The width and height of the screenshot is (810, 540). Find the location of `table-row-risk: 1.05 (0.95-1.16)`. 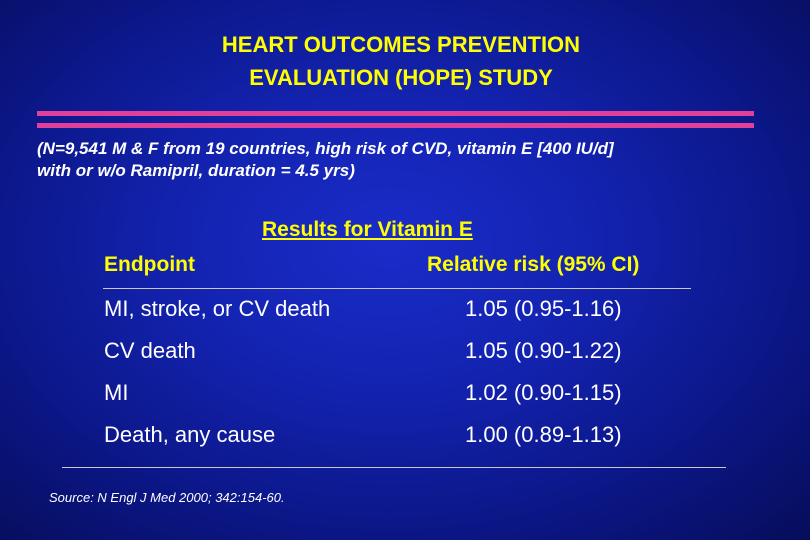

table-row-risk: 1.05 (0.95-1.16) is located at coordinates (543, 308).